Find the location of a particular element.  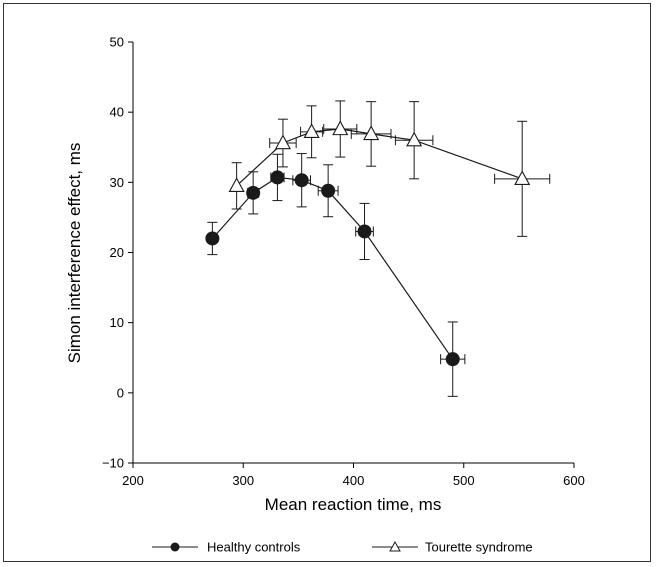

x-tick-label: 600 is located at coordinates (574, 480).